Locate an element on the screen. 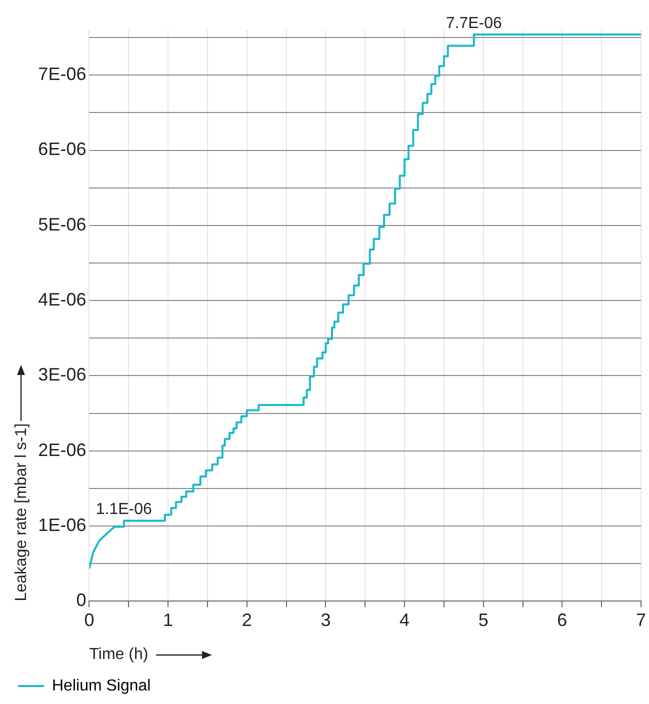 Image resolution: width=649 pixels, height=704 pixels. x-axis-title: Time (h) is located at coordinates (118, 654).